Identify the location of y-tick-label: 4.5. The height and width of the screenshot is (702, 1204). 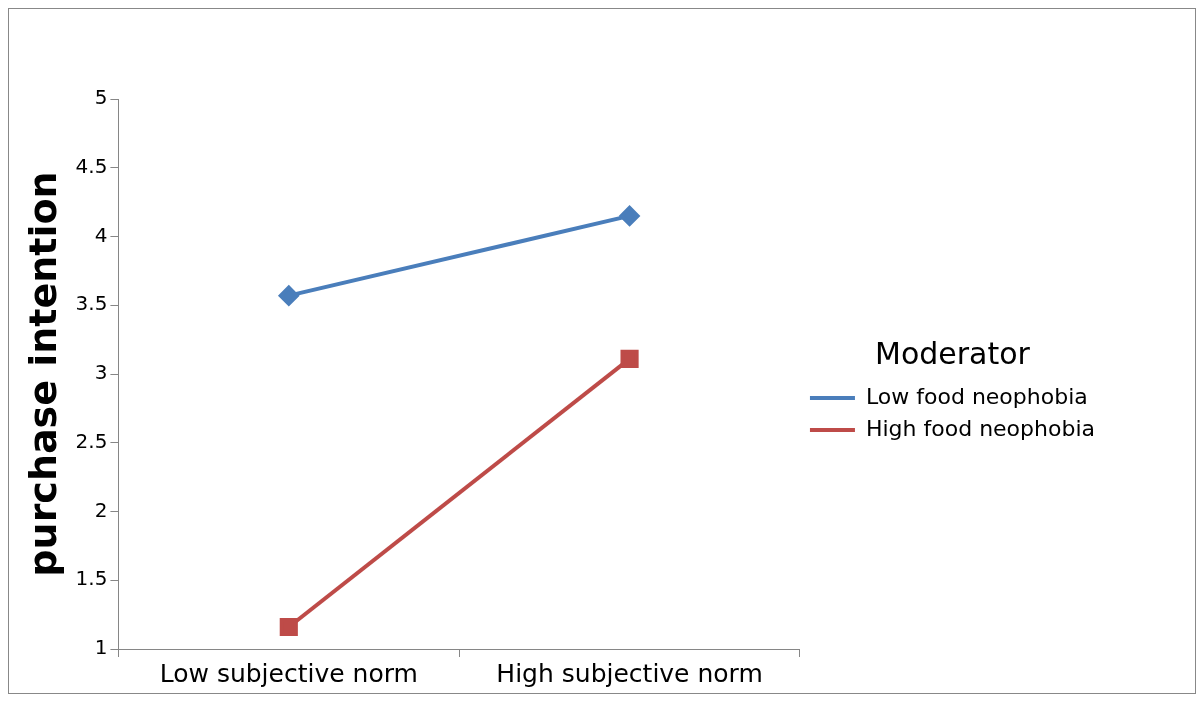
(91, 165).